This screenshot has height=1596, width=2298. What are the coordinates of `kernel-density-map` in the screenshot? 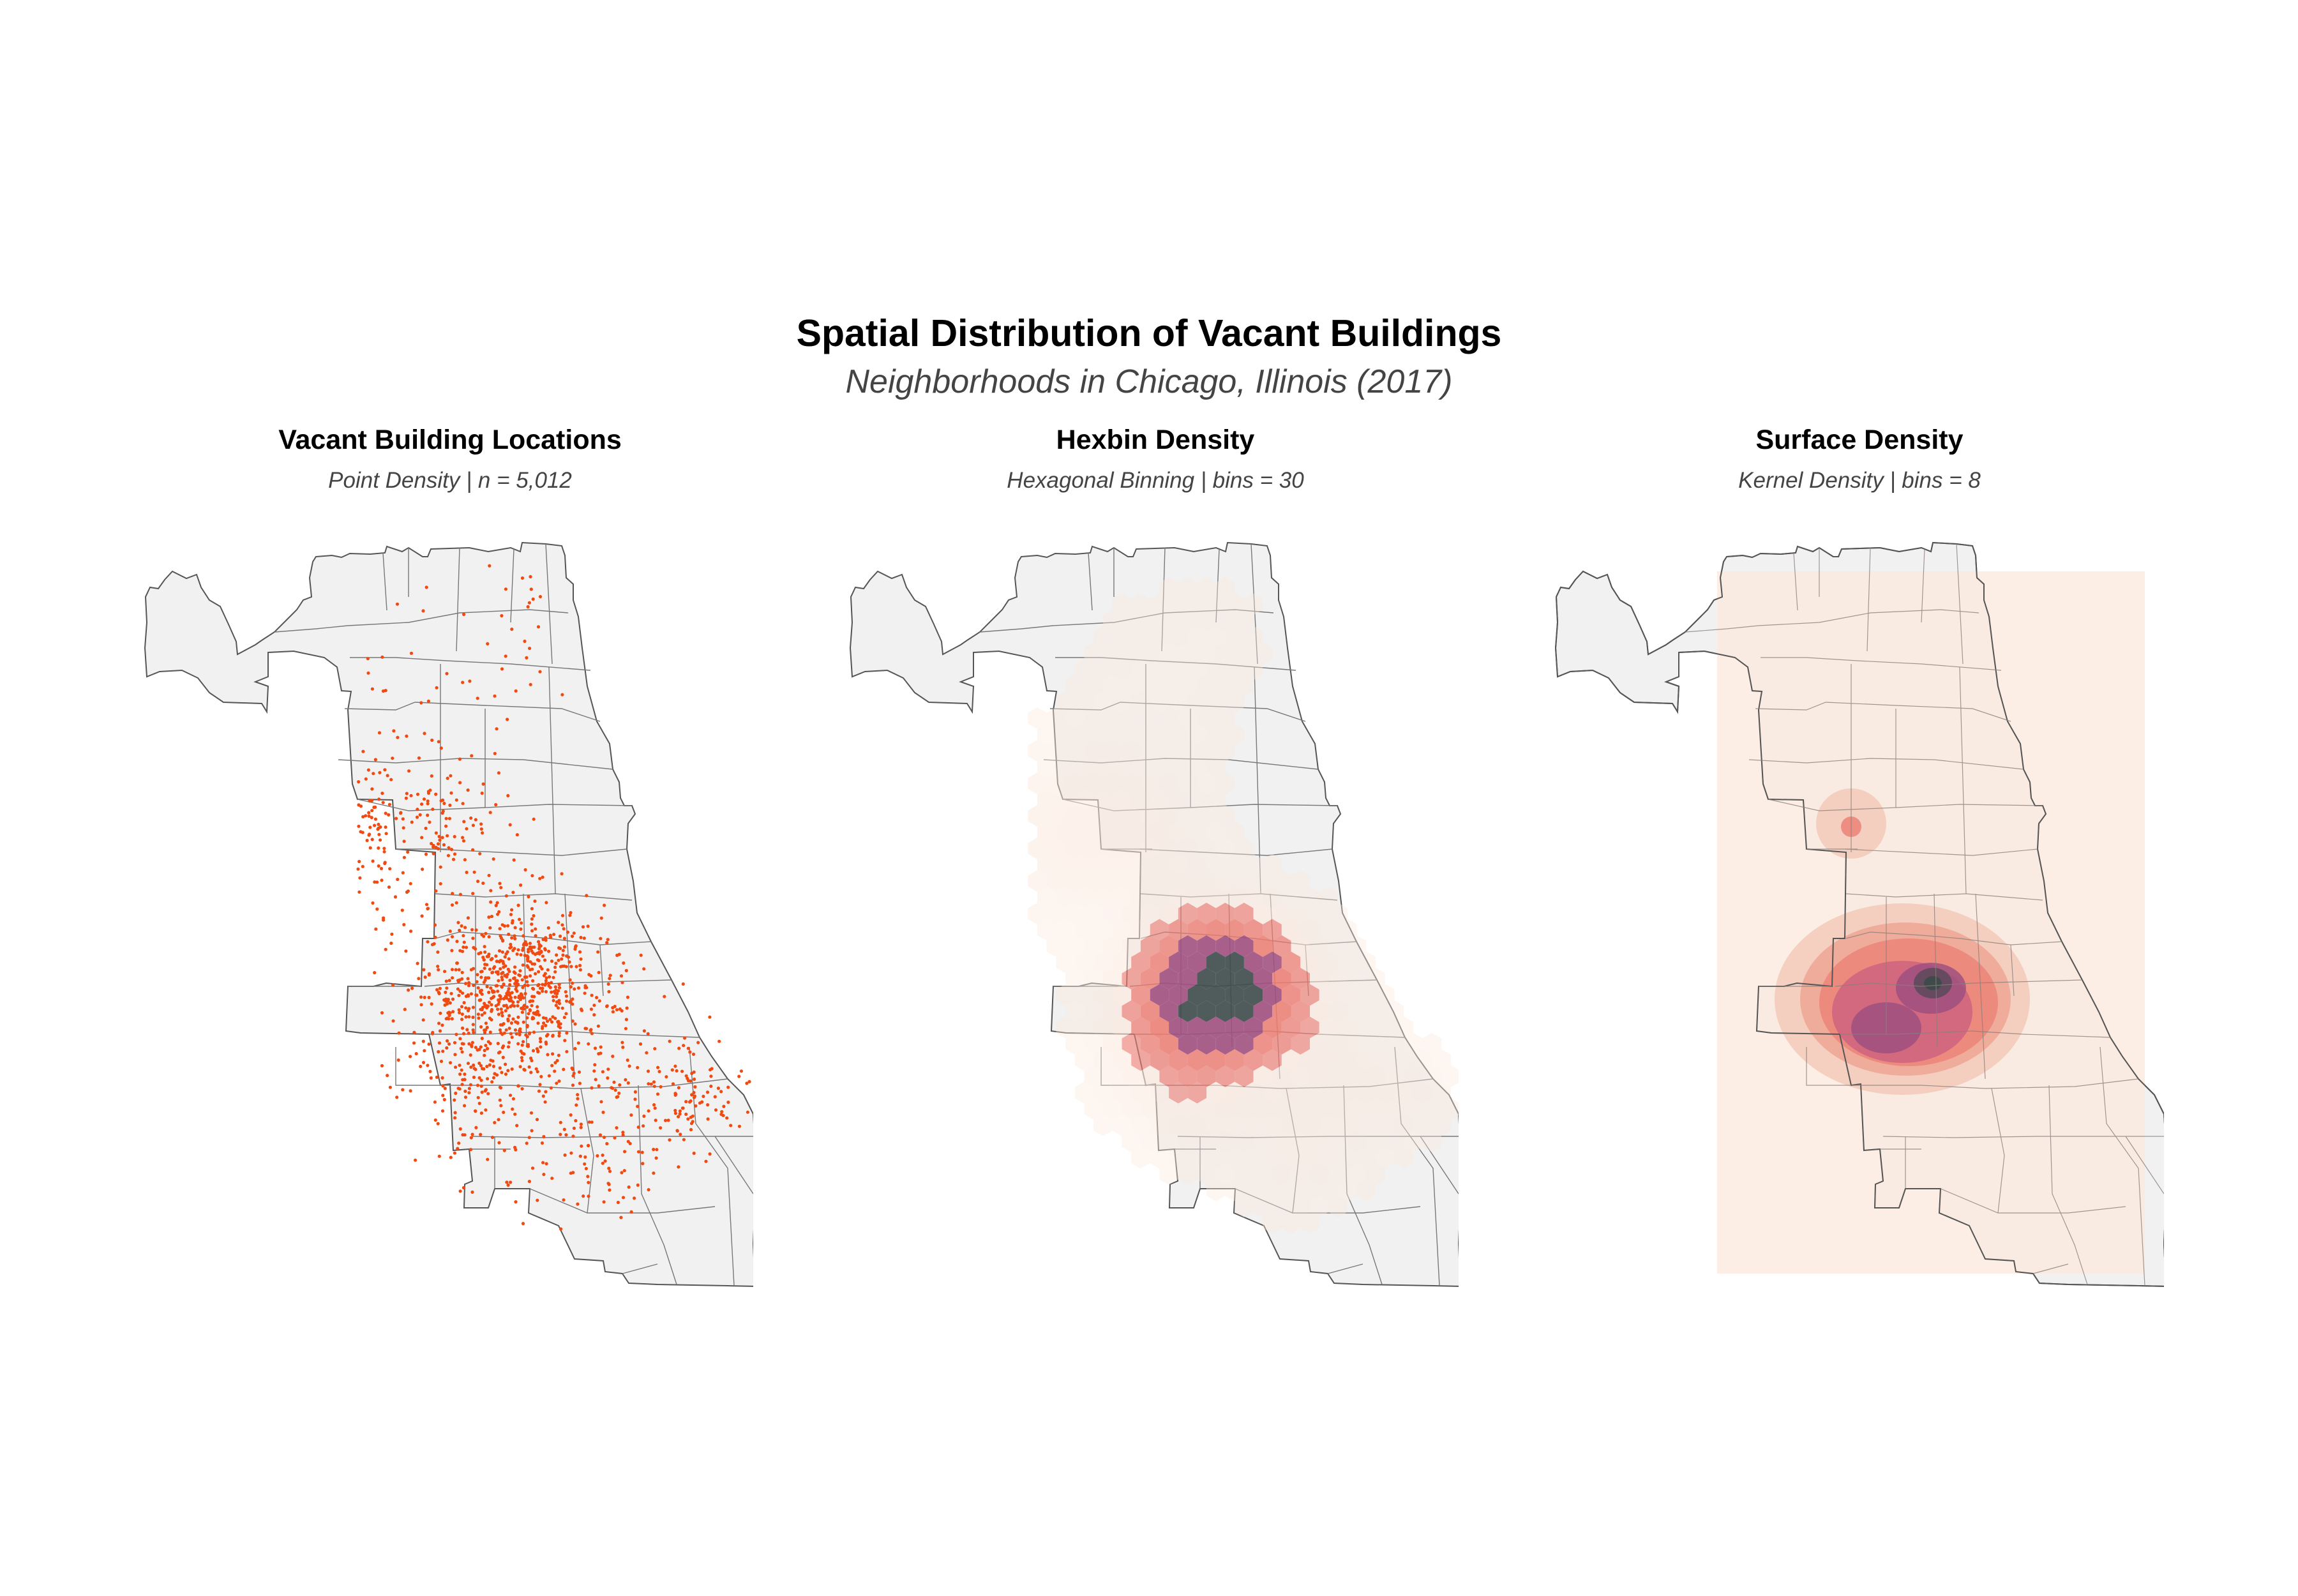 It's located at (1859, 914).